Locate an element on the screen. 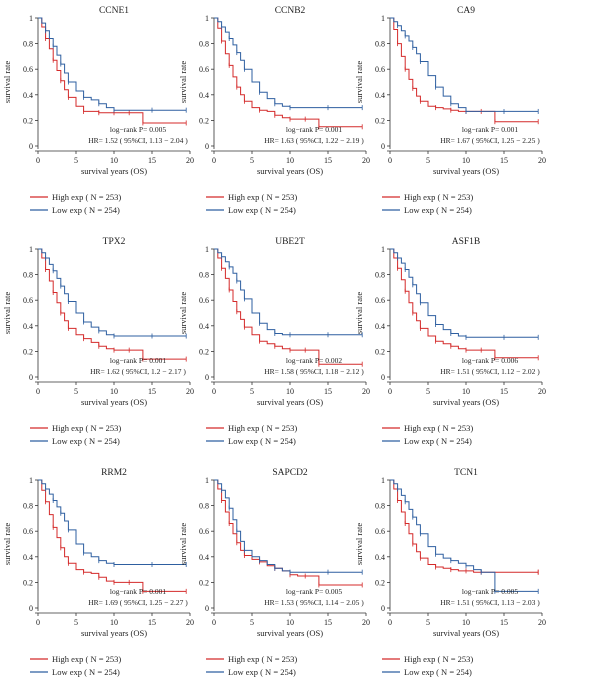 Image resolution: width=607 pixels, height=680 pixels. hazard-ratio-label: HR= 1.69 ( 95%CI, 1.25 − 2.27 ) is located at coordinates (138, 602).